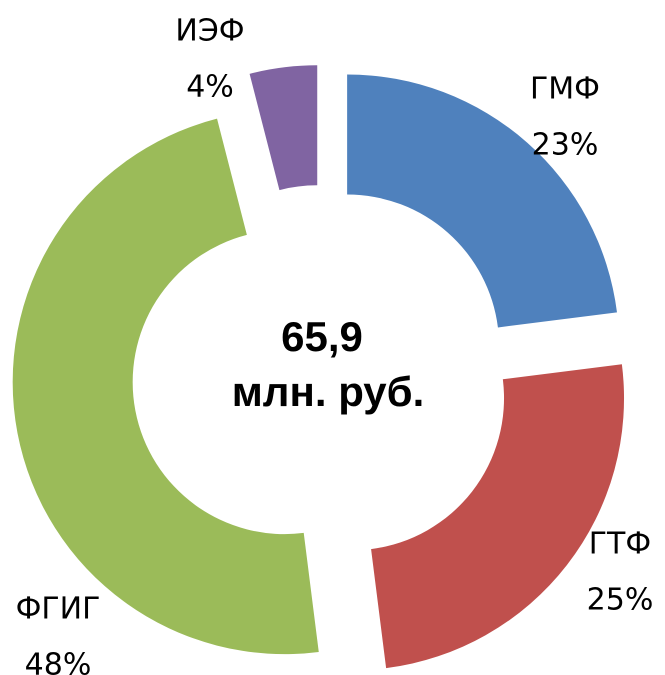 The image size is (665, 675). What do you see at coordinates (620, 600) in the screenshot?
I see `segment-value: 25%` at bounding box center [620, 600].